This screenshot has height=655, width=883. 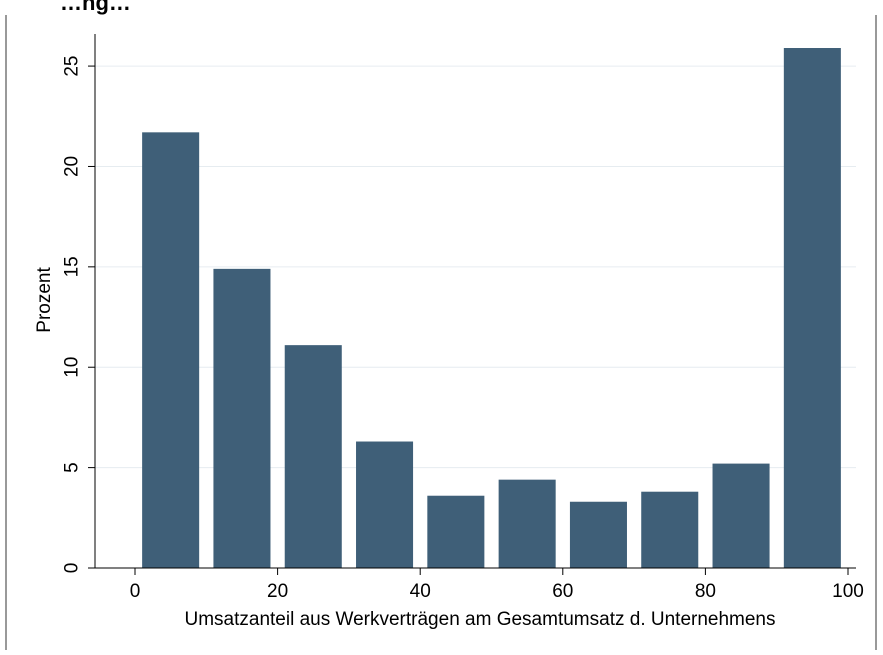 What do you see at coordinates (277, 591) in the screenshot?
I see `x-tick-label-20: 20` at bounding box center [277, 591].